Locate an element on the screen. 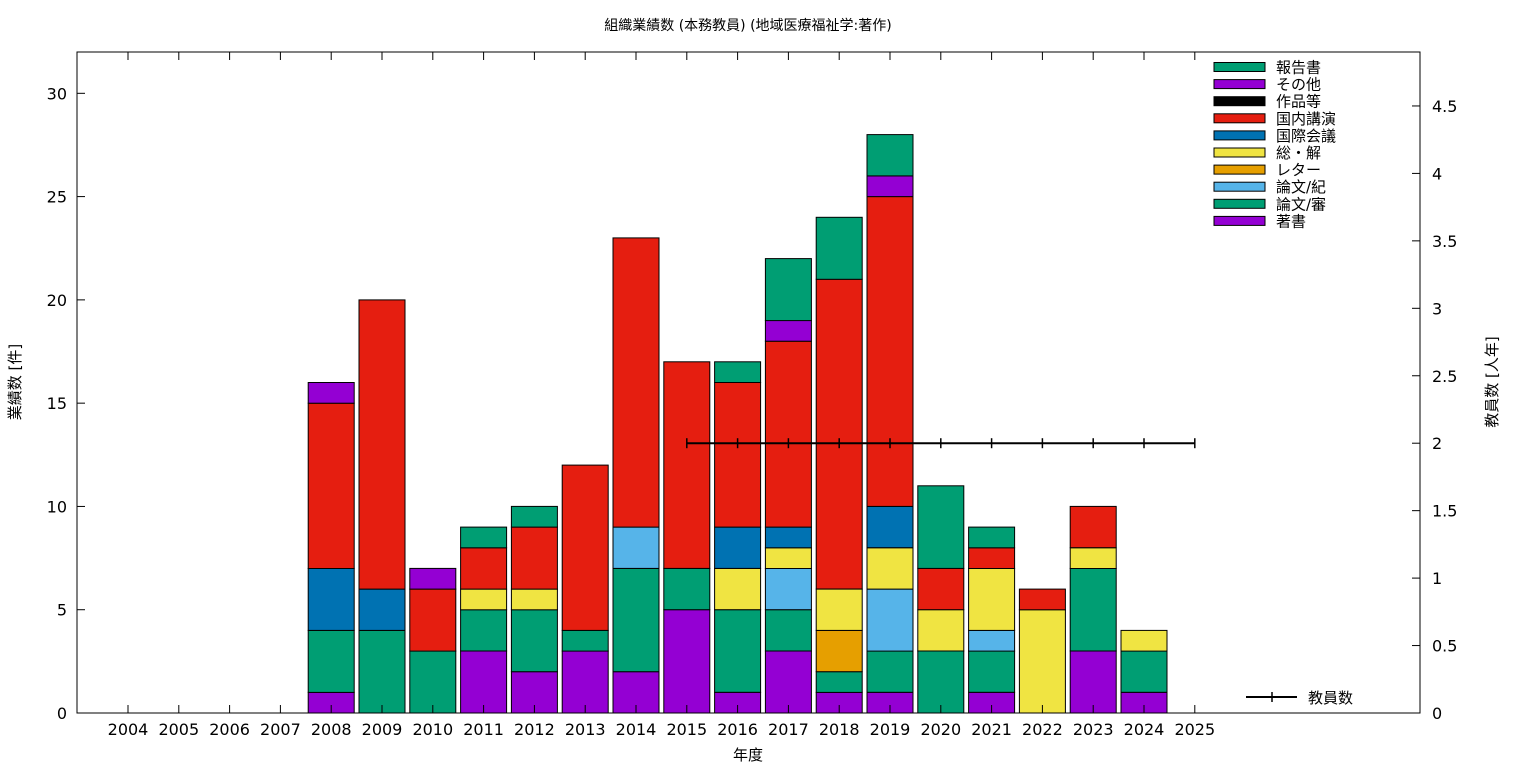 The width and height of the screenshot is (1536, 768). x-tick-label: 2012 is located at coordinates (534, 729).